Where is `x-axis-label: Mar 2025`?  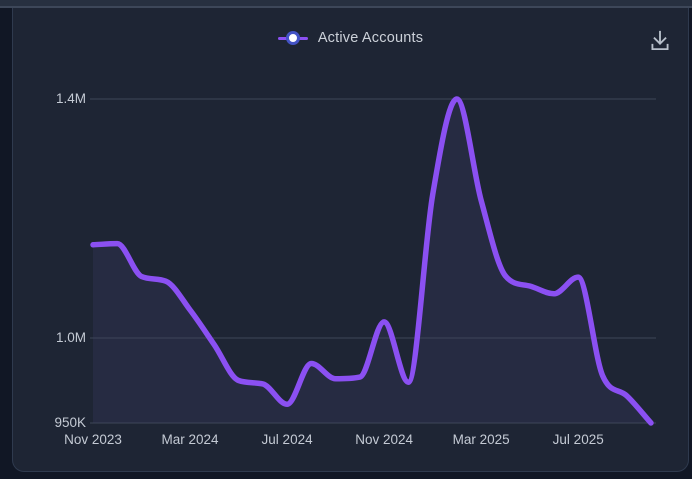 x-axis-label: Mar 2025 is located at coordinates (481, 439).